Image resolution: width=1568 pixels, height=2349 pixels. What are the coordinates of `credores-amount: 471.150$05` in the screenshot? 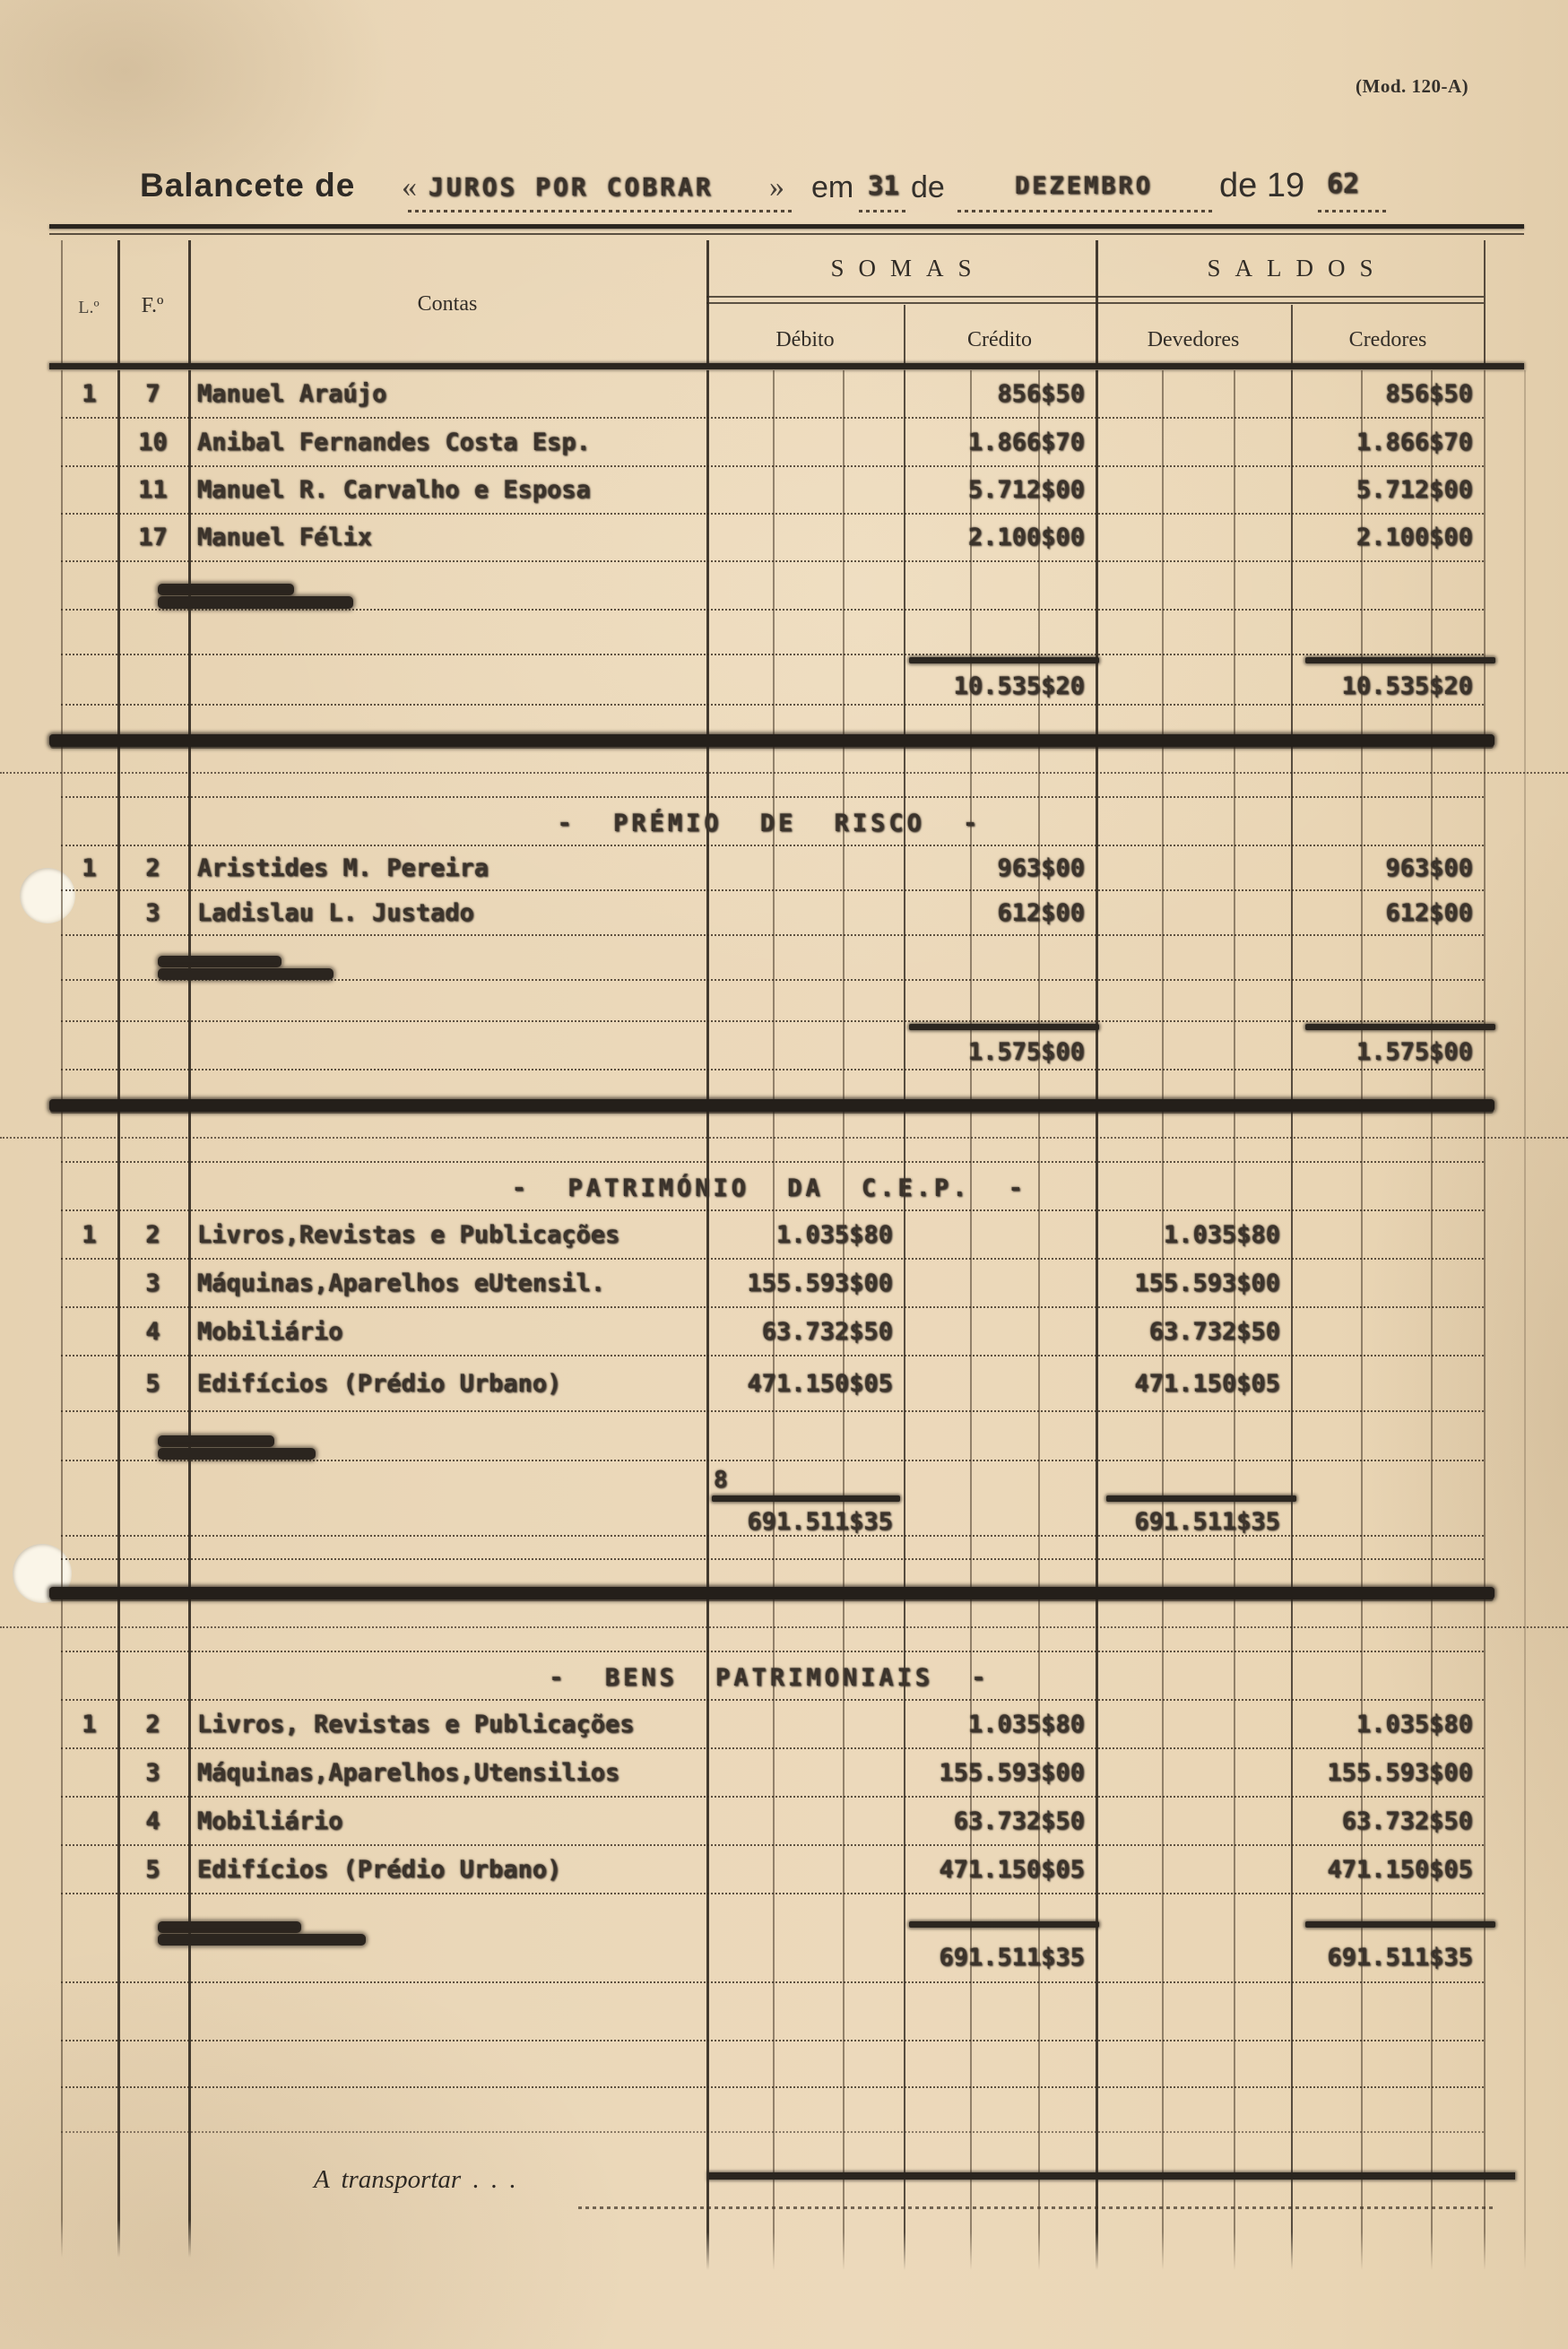 It's located at (1400, 1869).